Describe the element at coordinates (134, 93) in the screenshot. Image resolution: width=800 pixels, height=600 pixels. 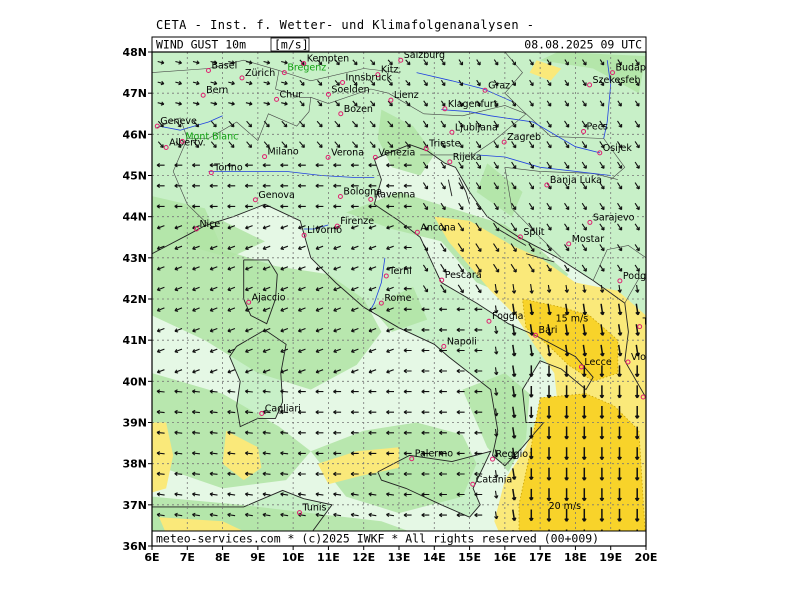
I see `lat-tick-label: 47N` at that location.